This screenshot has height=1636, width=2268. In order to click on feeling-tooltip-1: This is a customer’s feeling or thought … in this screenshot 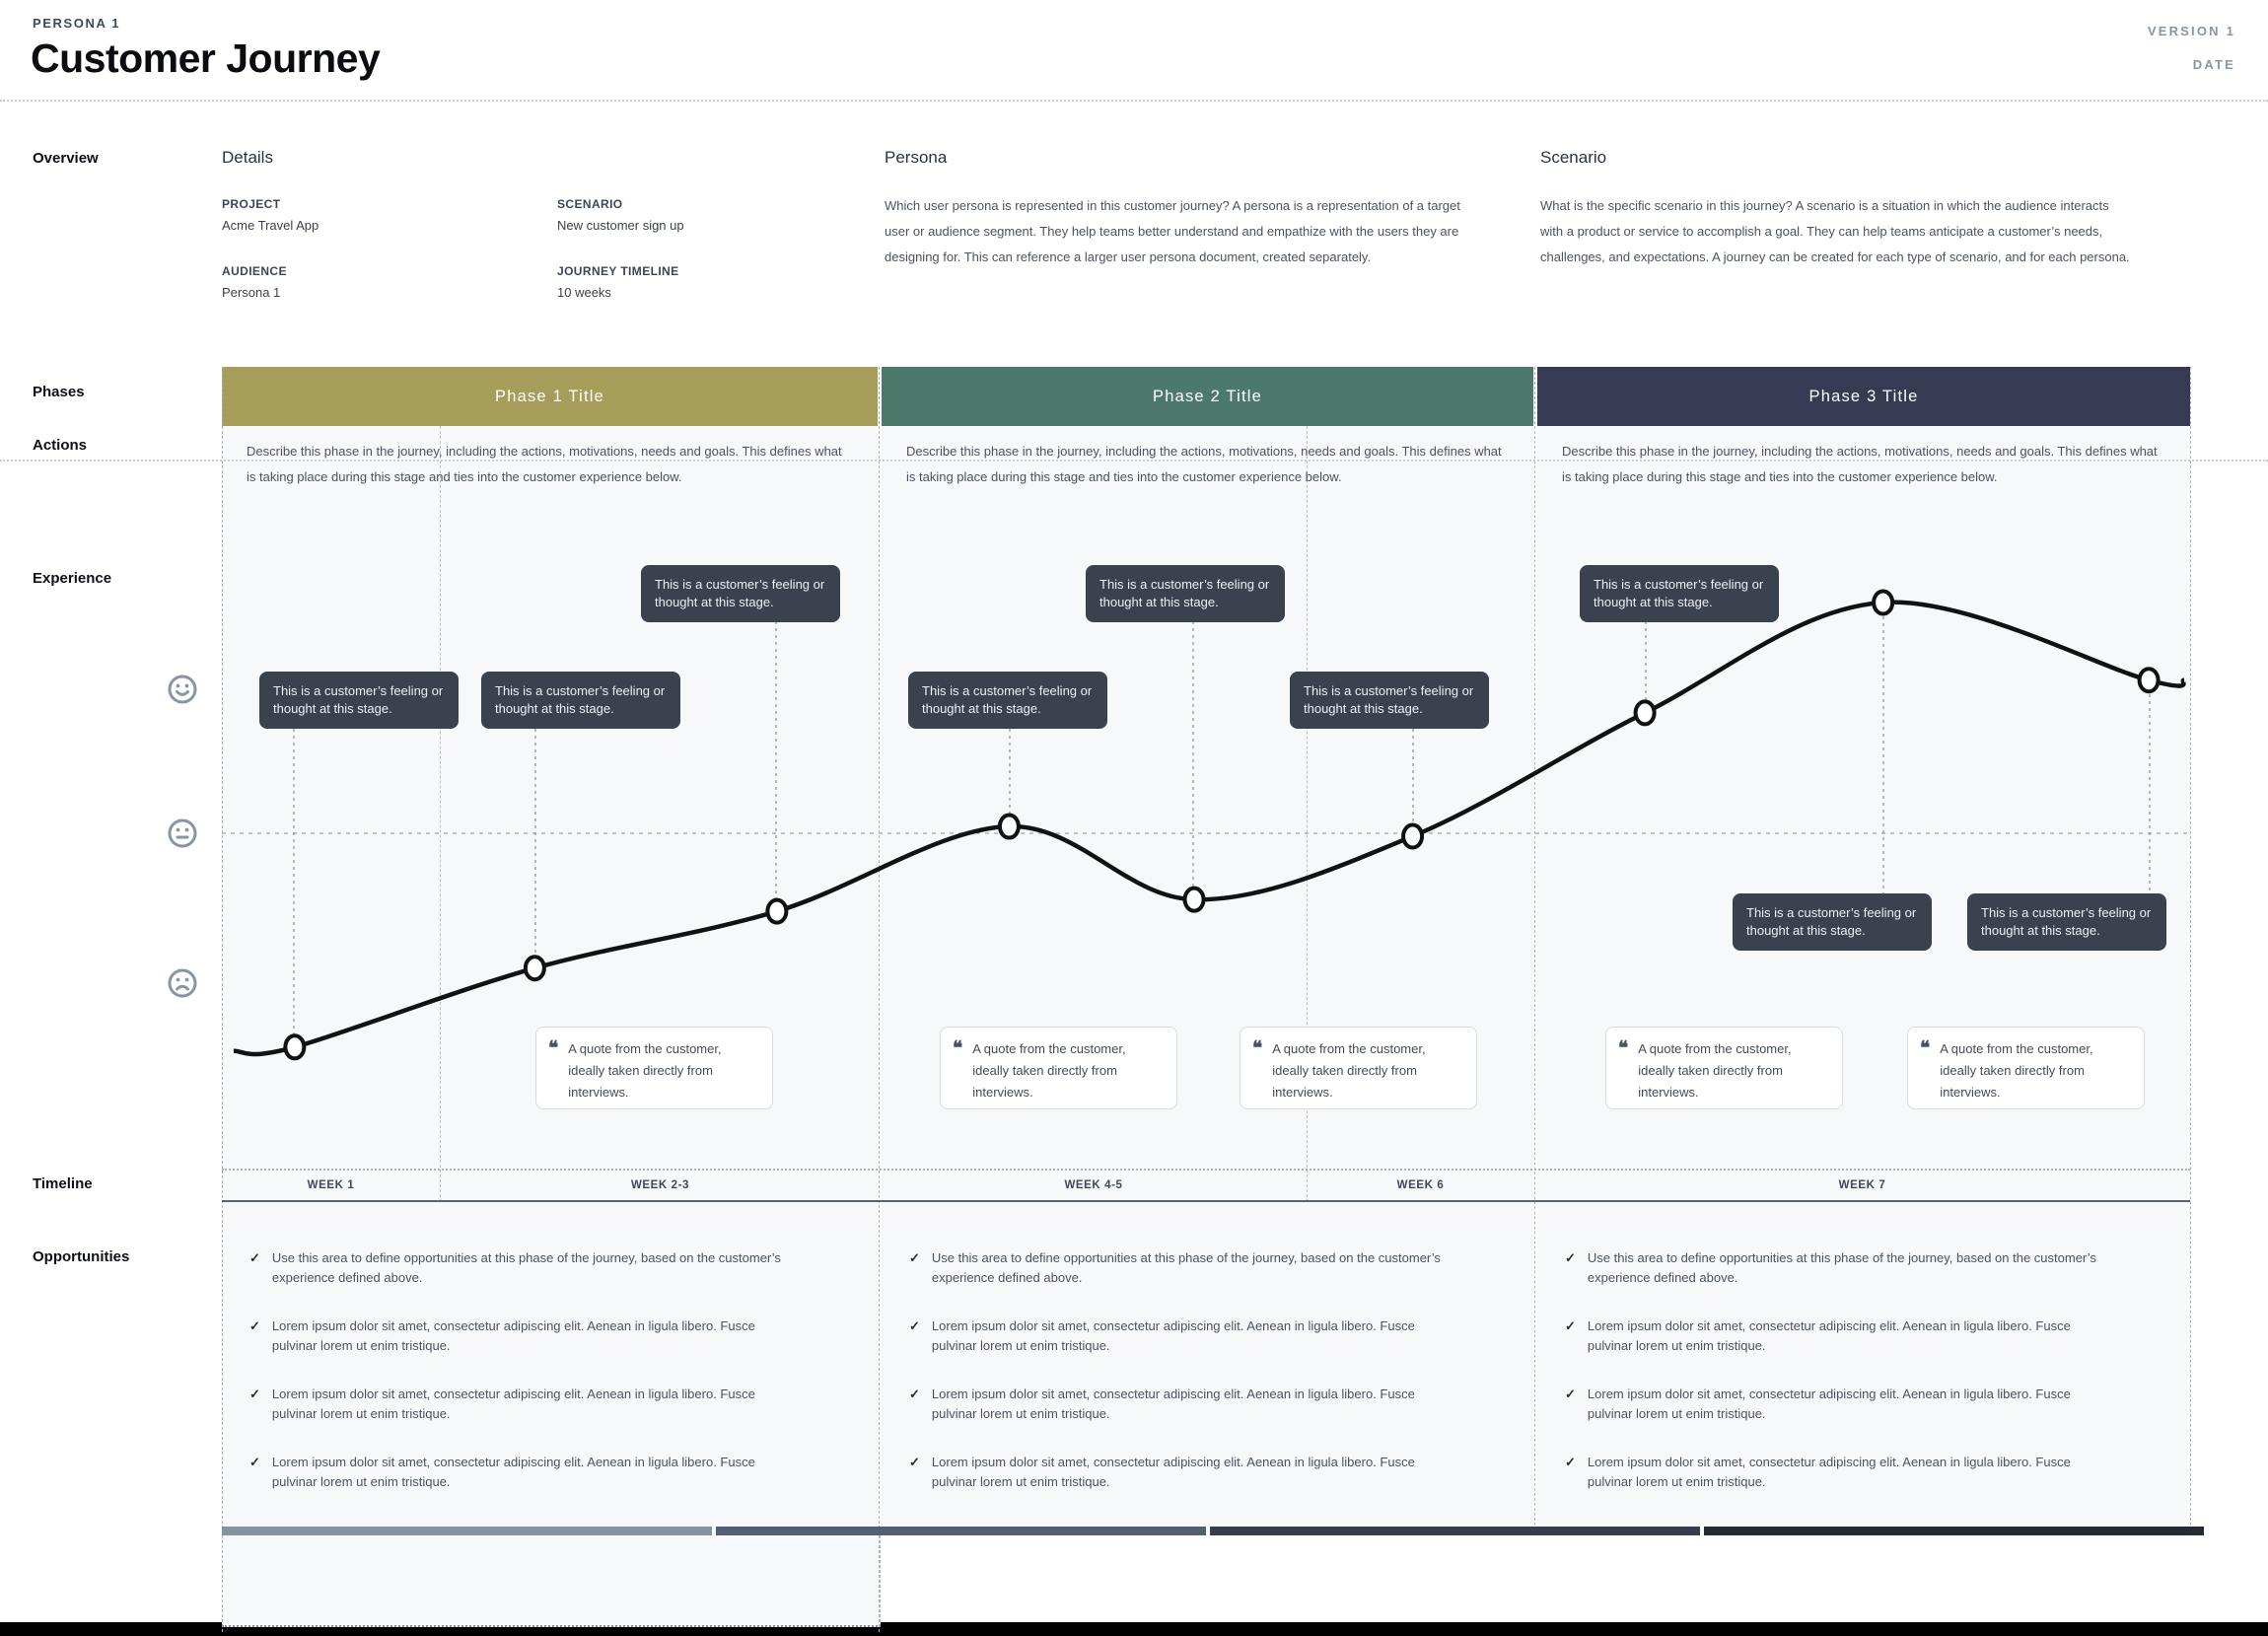, I will do `click(359, 700)`.